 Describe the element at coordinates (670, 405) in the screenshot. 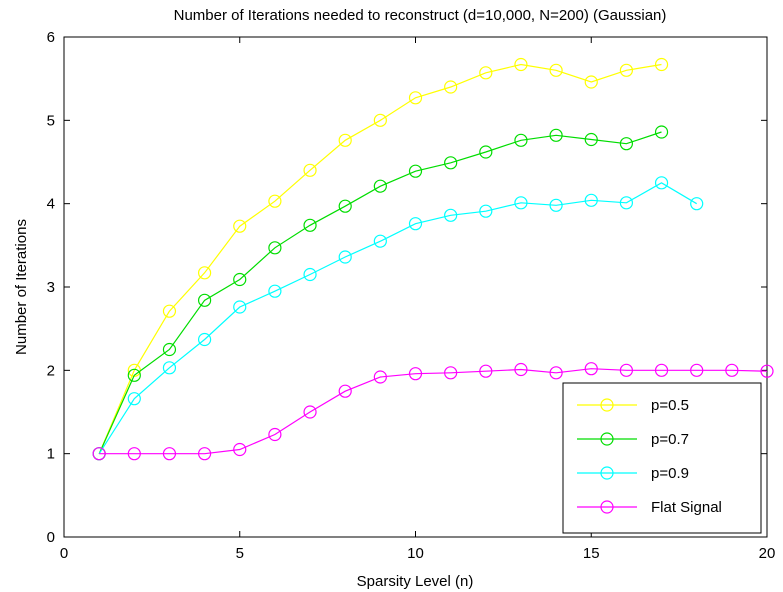

I see `legend-label: p=0.5` at that location.